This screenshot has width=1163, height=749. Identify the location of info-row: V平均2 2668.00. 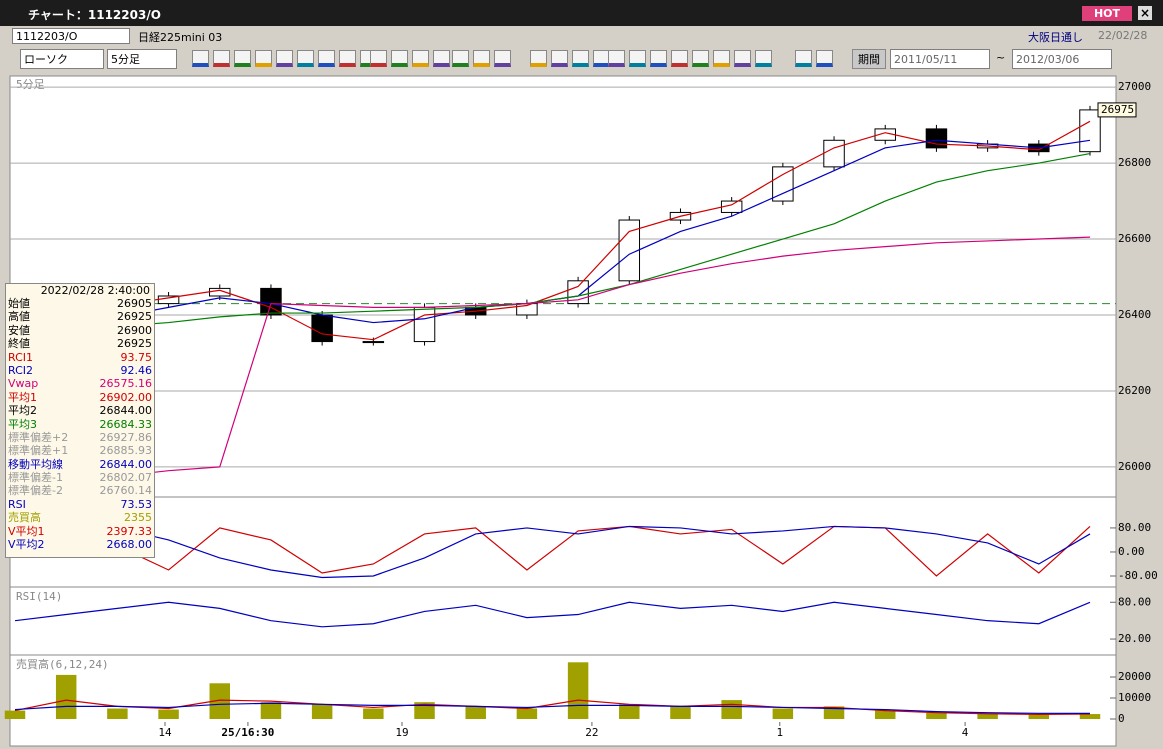
(80, 544).